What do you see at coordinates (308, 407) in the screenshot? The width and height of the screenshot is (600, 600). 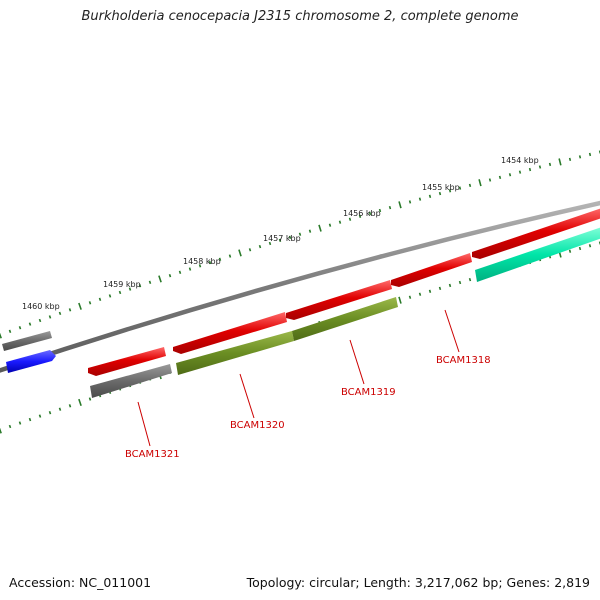 I see `gene-labels: BCAM1321 BCAM1320 BCAM1319 BCAM1318` at bounding box center [308, 407].